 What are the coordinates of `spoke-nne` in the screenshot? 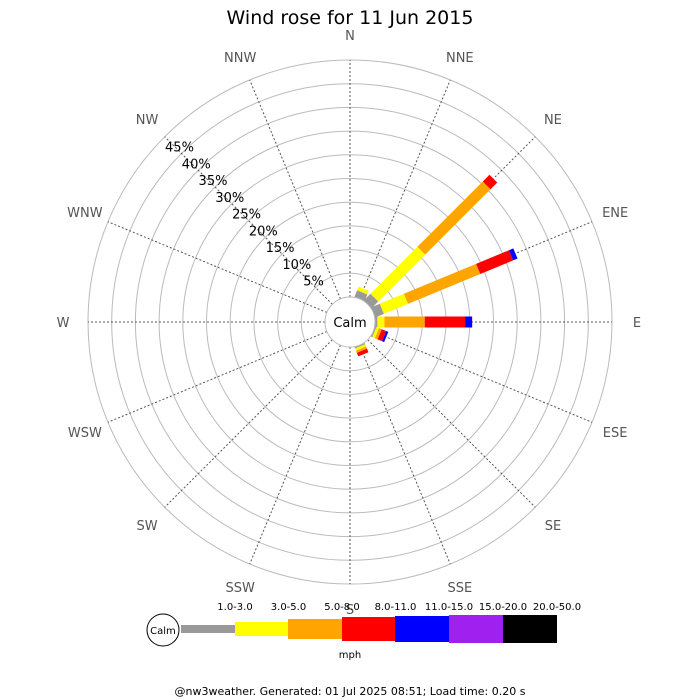 It's located at (405, 189).